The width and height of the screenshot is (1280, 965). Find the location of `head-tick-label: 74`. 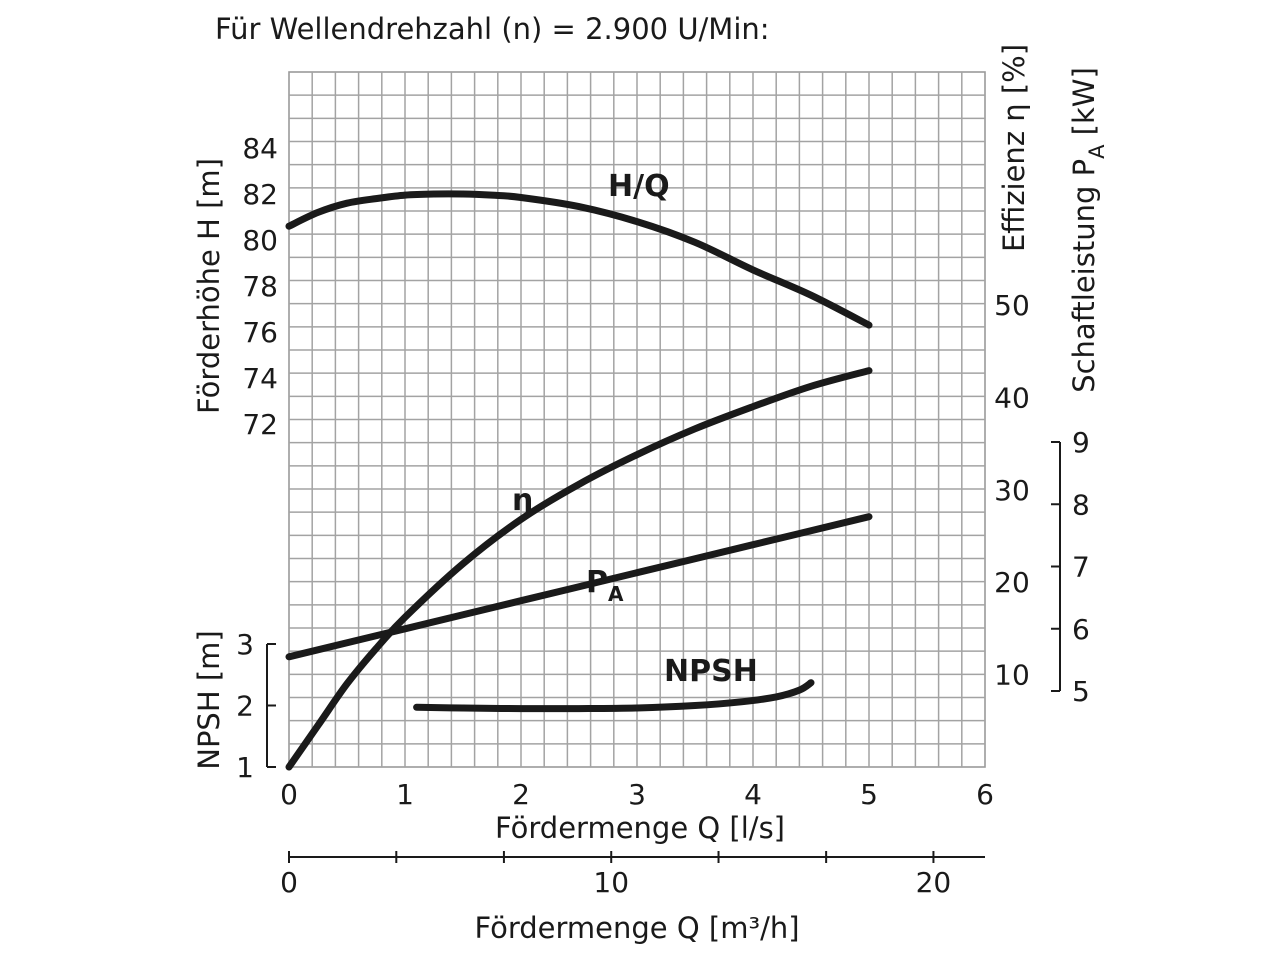

head-tick-label: 74 is located at coordinates (260, 378).